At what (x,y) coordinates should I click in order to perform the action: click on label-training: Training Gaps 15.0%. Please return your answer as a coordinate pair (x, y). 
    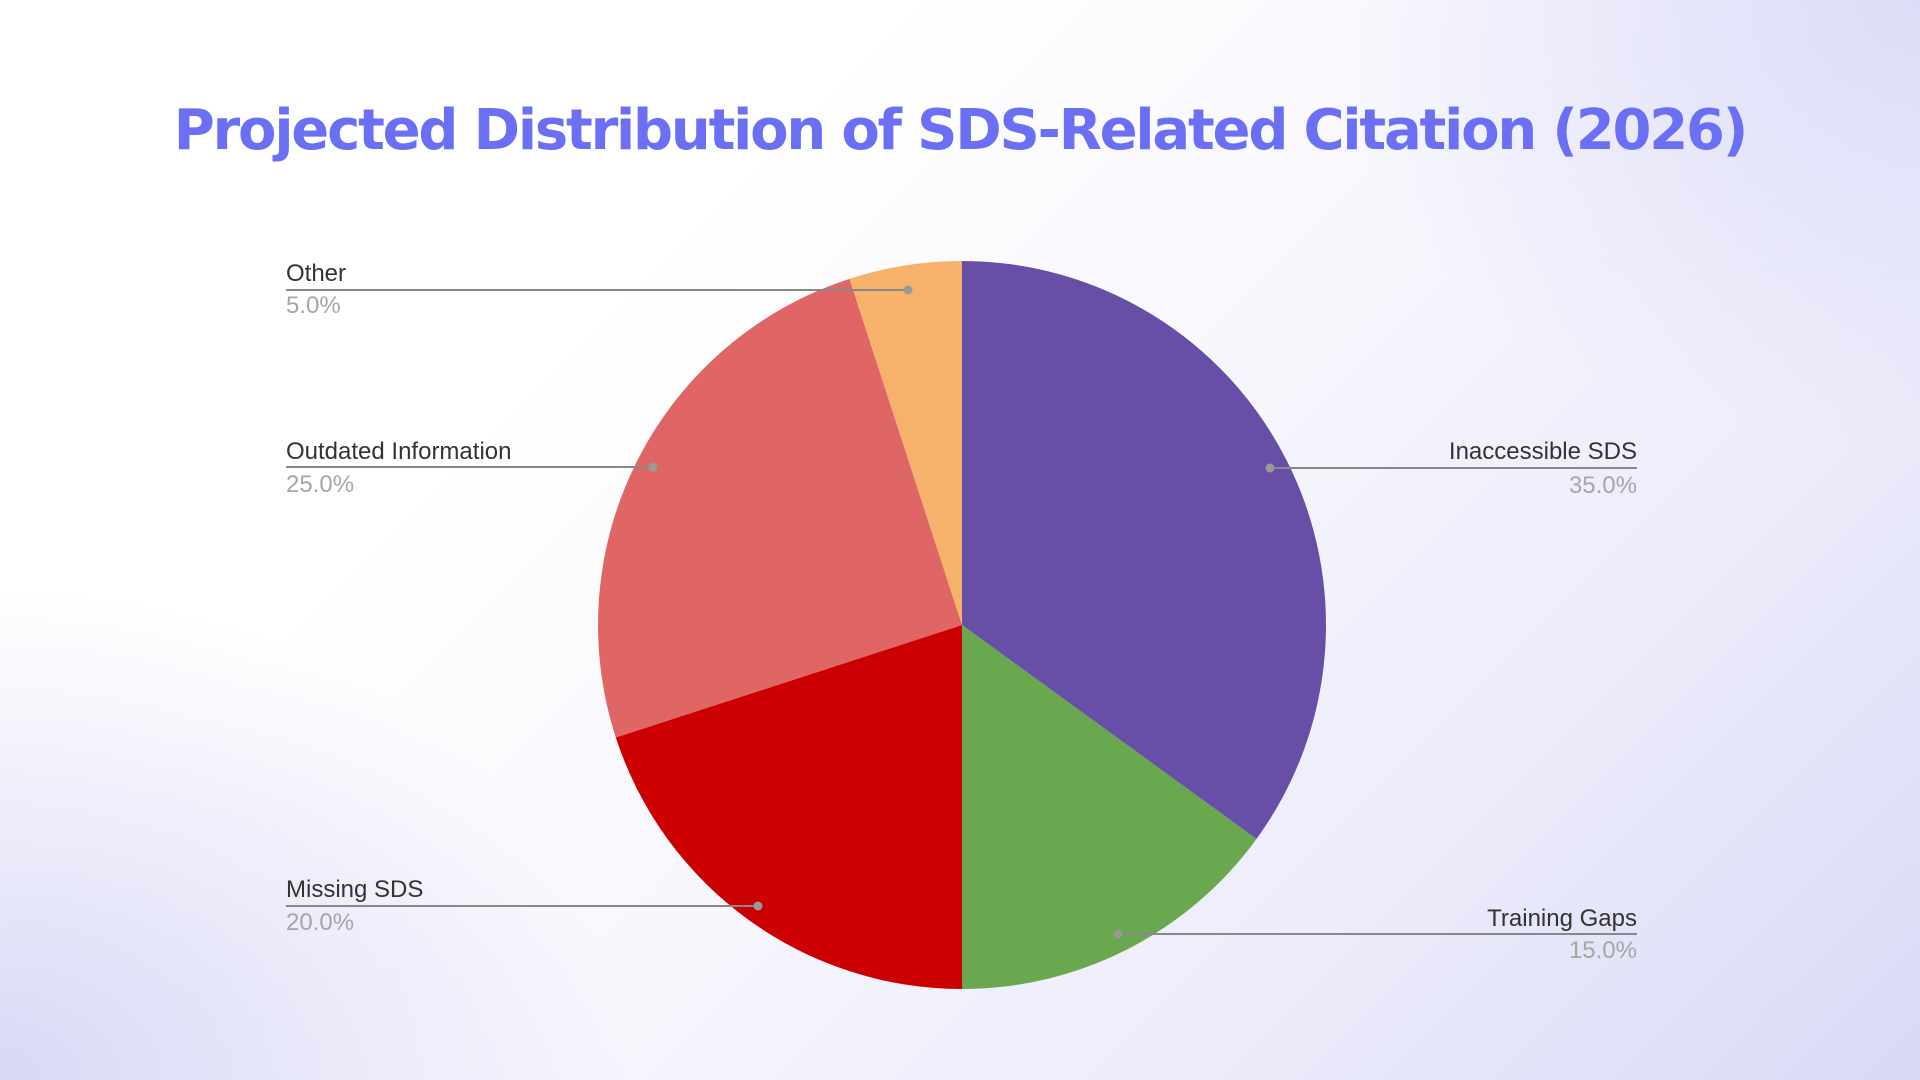
    Looking at the image, I should click on (1375, 934).